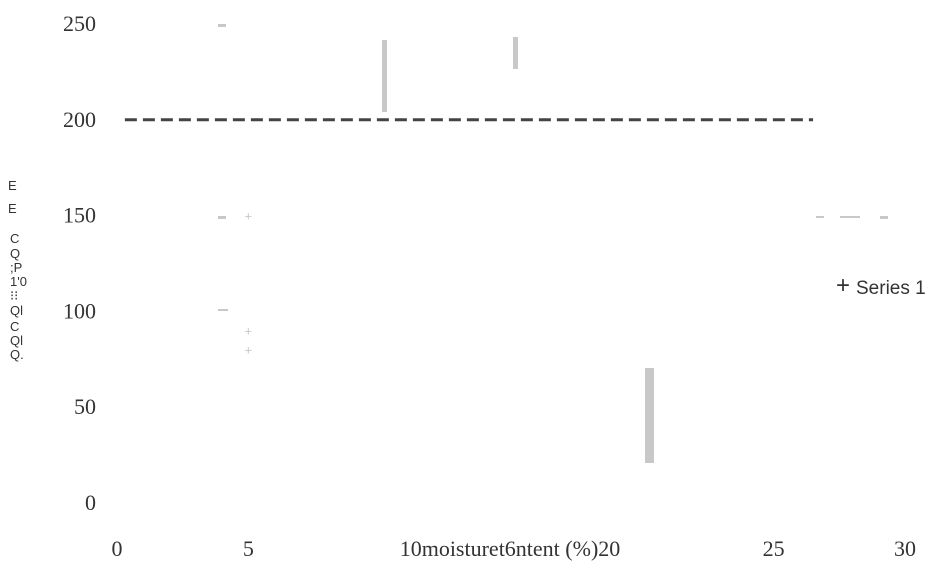 The image size is (940, 573). I want to click on y-tick-label: 0, so click(90, 502).